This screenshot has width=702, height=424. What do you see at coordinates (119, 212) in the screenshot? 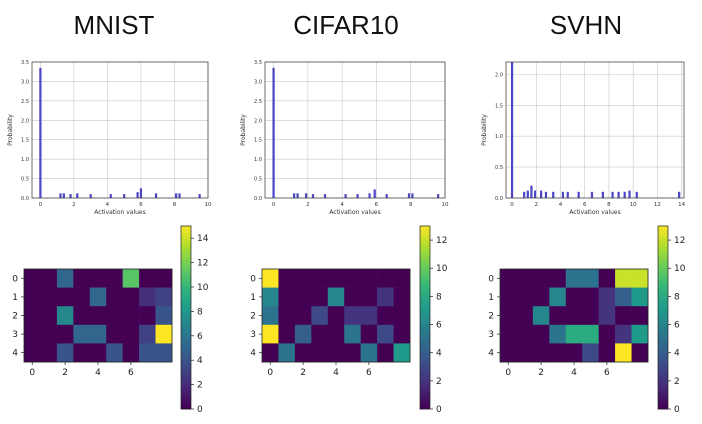
I see `histogram-x-axis-label: Activation values` at bounding box center [119, 212].